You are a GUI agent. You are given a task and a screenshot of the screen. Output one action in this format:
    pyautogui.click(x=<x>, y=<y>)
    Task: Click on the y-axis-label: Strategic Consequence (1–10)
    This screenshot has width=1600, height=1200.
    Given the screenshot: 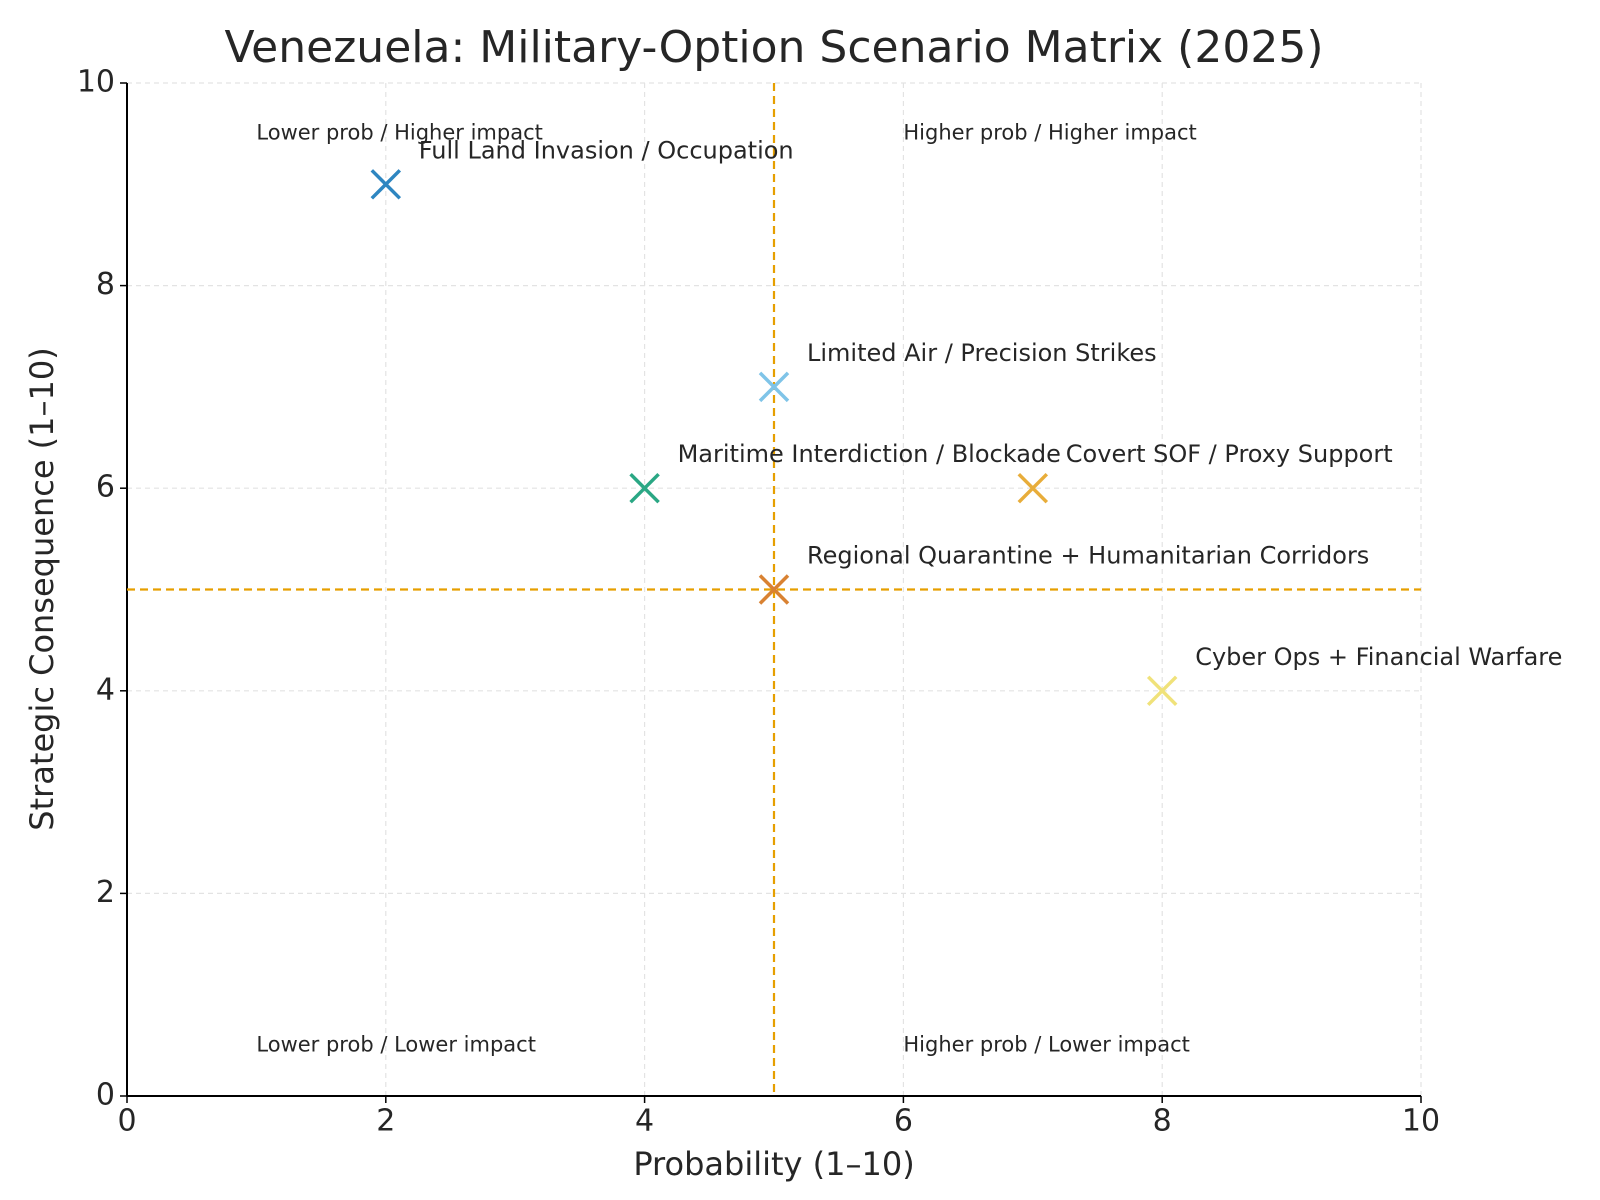 What is the action you would take?
    pyautogui.click(x=42, y=588)
    